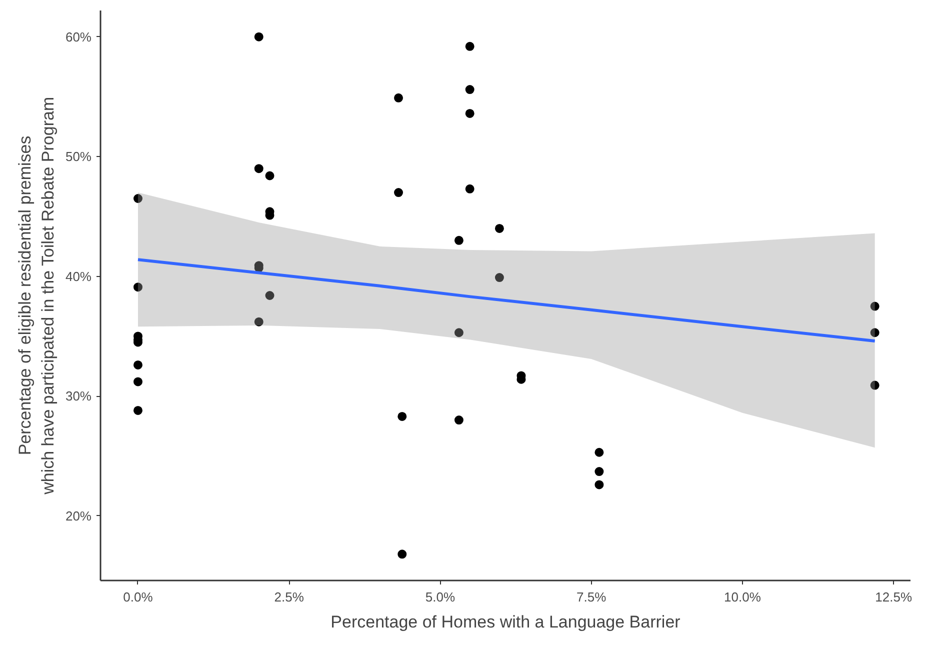 The width and height of the screenshot is (930, 658). Describe the element at coordinates (78, 276) in the screenshot. I see `y-tick-label: 40%` at that location.